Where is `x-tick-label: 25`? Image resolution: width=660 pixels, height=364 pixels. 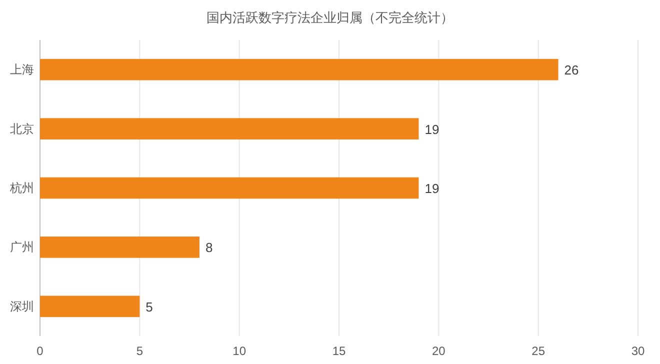
x-tick-label: 25 is located at coordinates (539, 351).